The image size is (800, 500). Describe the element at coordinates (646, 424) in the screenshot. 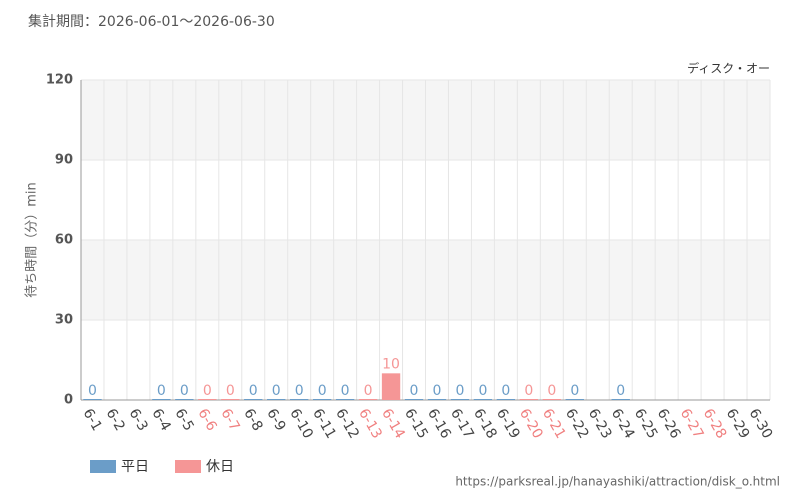

I see `x-tick-label: 6-25` at that location.